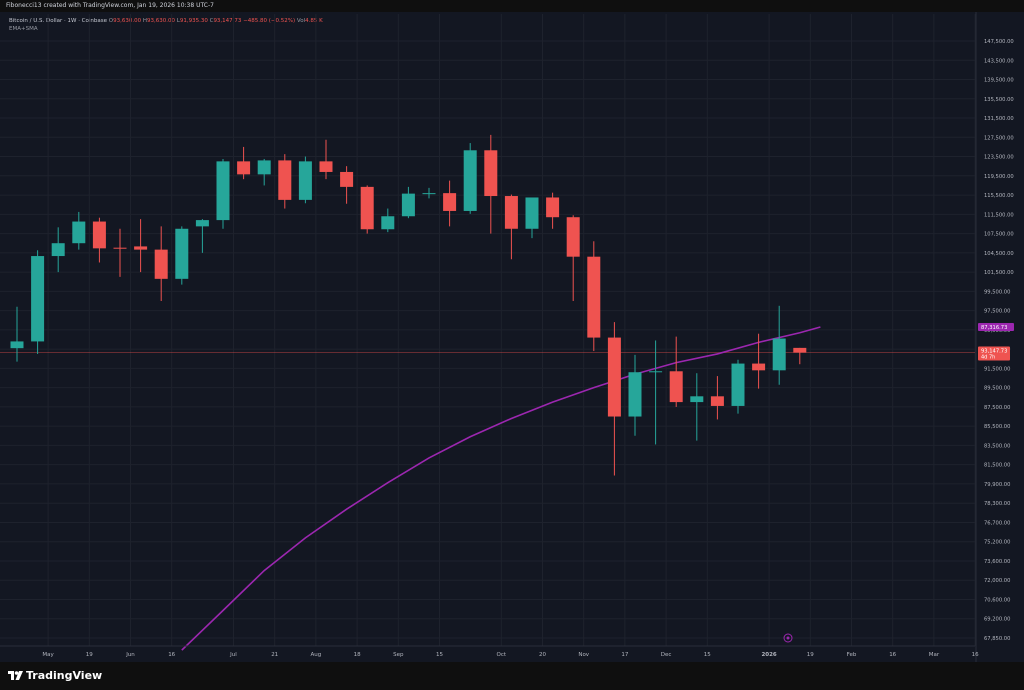  What do you see at coordinates (193, 21) in the screenshot?
I see `legend-low-value: 91,935.30` at bounding box center [193, 21].